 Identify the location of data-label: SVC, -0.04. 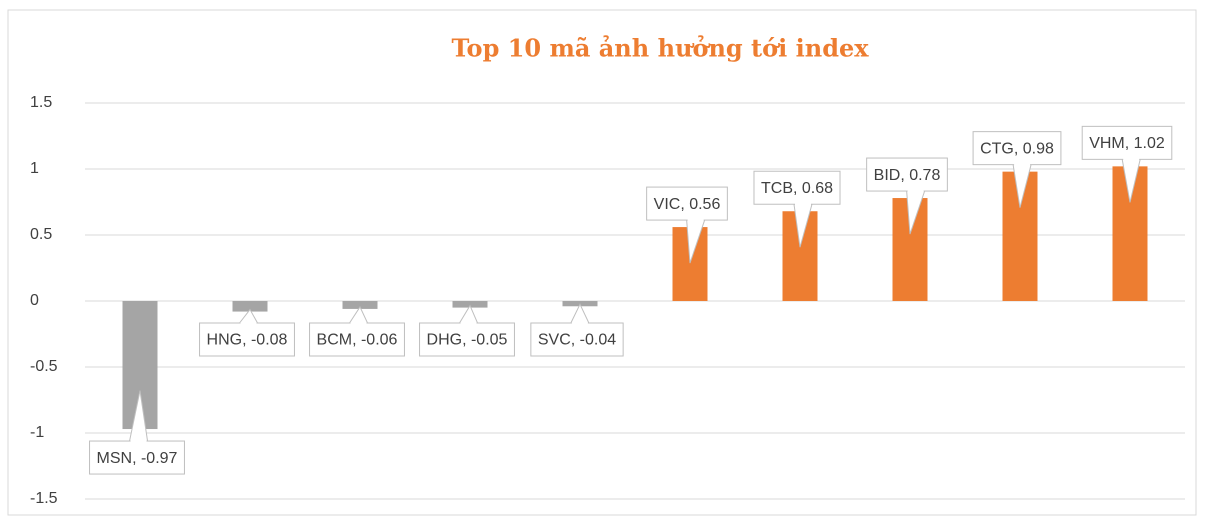
(577, 340).